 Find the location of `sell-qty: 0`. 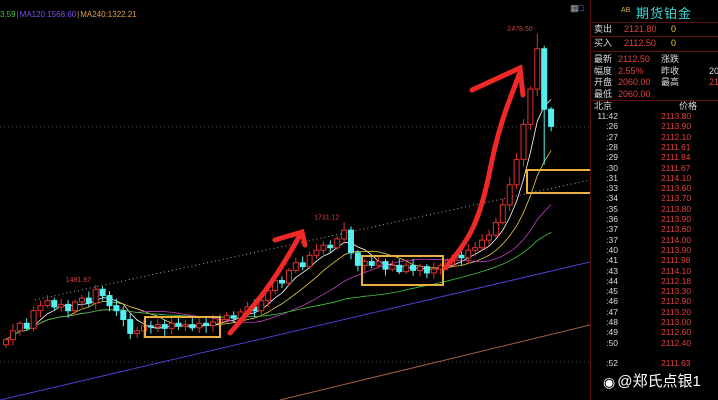

sell-qty: 0 is located at coordinates (674, 29).